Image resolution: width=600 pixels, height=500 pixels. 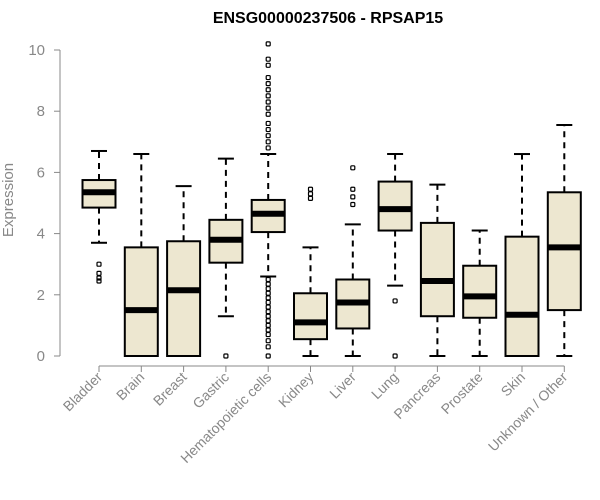 What do you see at coordinates (130, 386) in the screenshot?
I see `category-label: Brain` at bounding box center [130, 386].